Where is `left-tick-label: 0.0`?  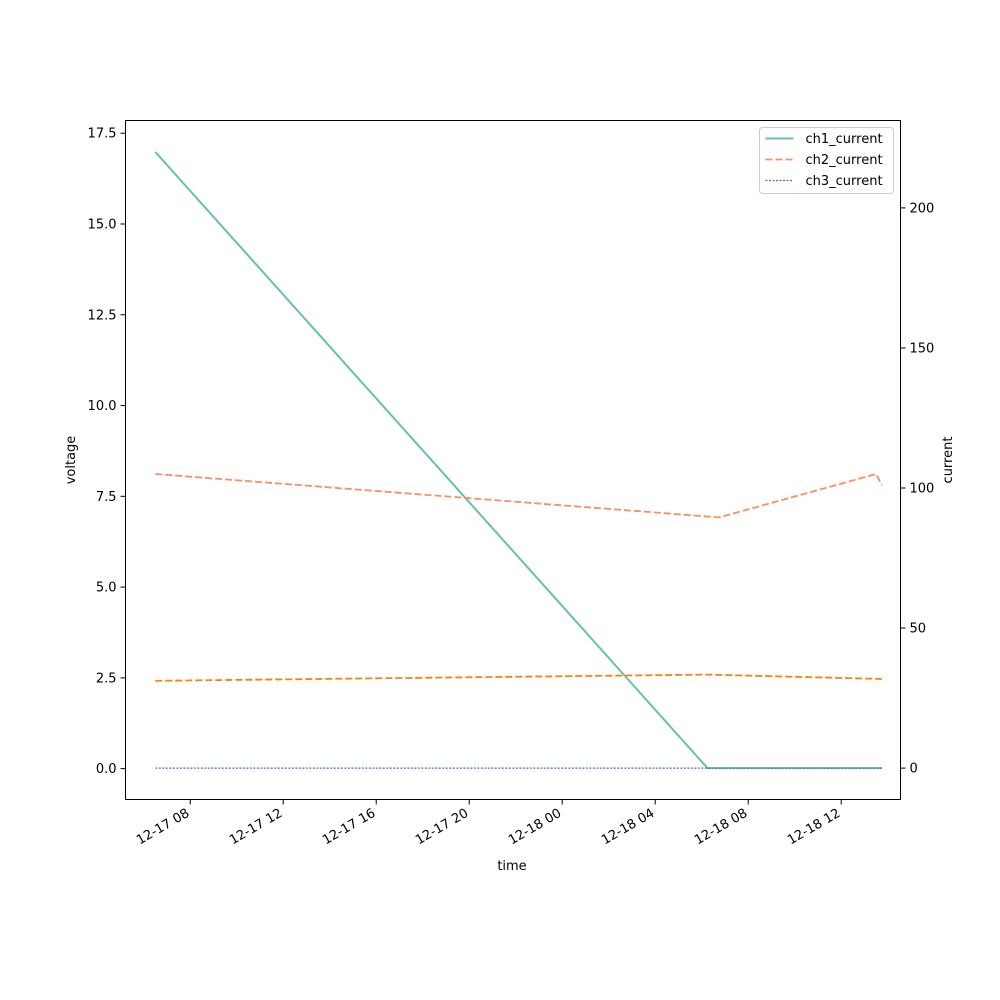
left-tick-label: 0.0 is located at coordinates (106, 769).